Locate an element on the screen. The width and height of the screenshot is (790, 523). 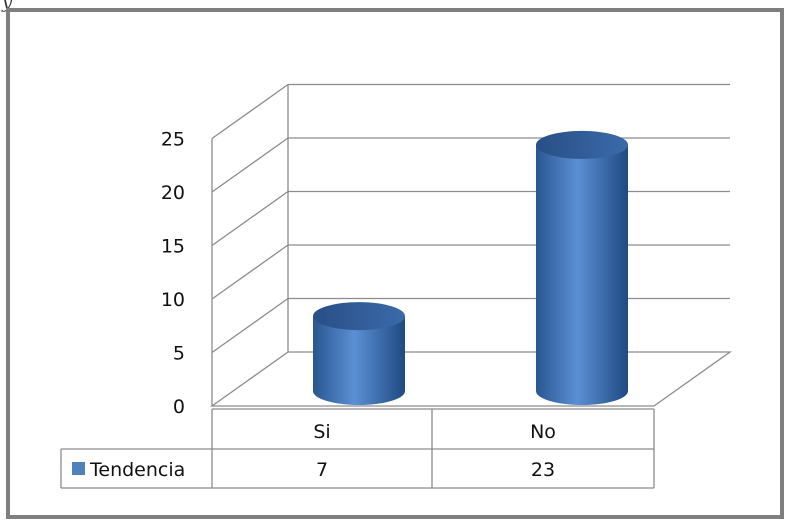
data-label: 7 is located at coordinates (322, 470).